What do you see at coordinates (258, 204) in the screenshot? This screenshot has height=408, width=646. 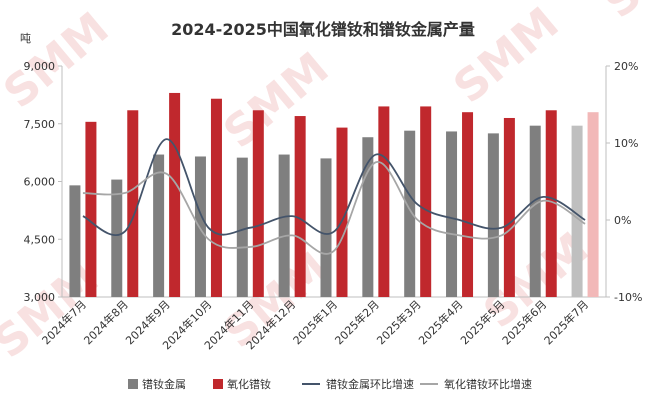 I see `bar-氧化镨钕-2024年11月` at bounding box center [258, 204].